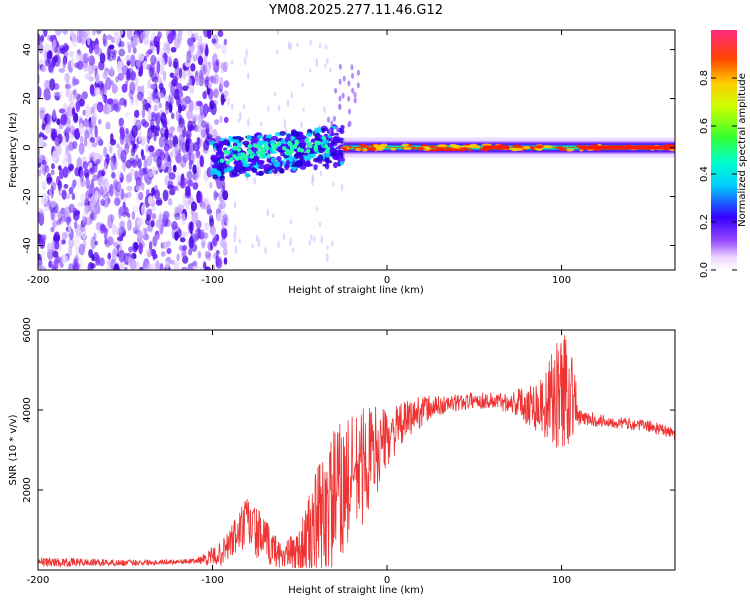  I want to click on snr-x-tick-label: 100, so click(561, 580).